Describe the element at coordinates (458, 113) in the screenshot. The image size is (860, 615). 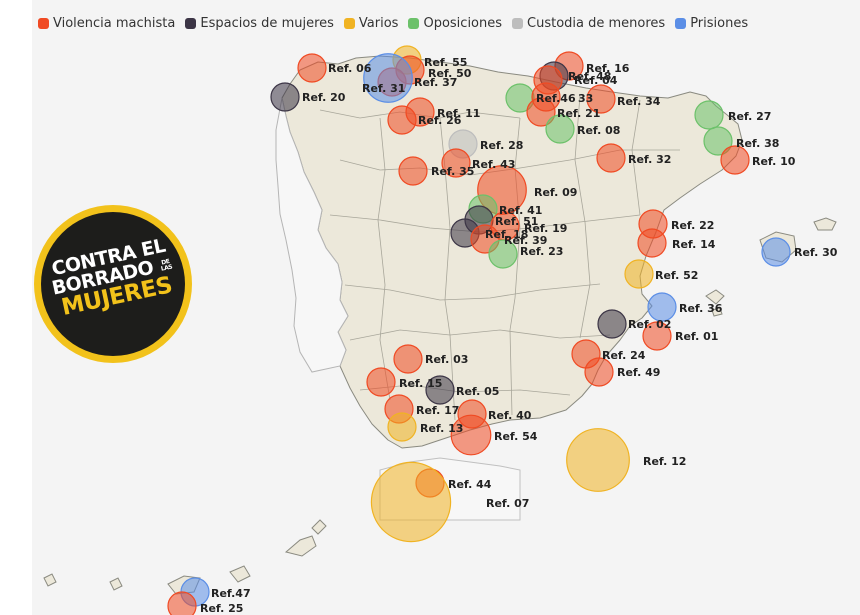
I see `marker-label: Ref. 11` at that location.